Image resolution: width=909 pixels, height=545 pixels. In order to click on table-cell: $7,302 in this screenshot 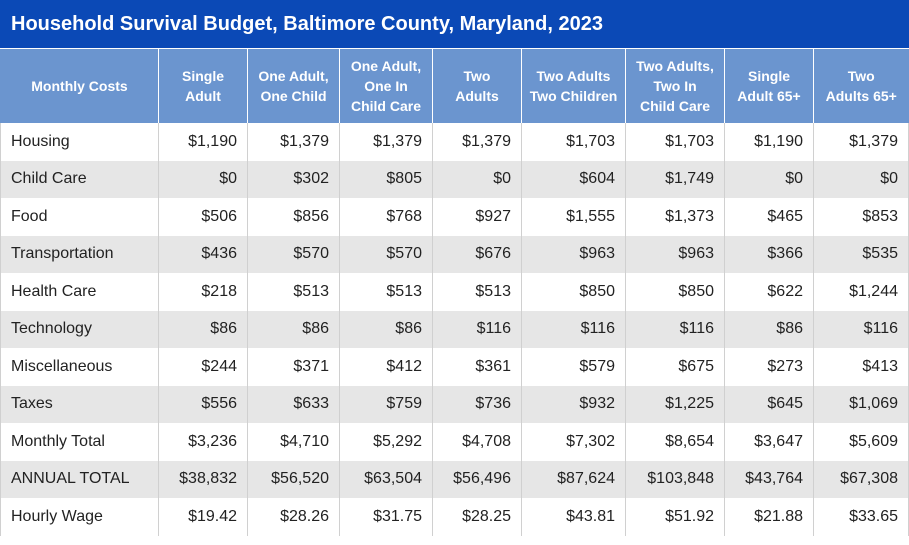, I will do `click(573, 442)`.